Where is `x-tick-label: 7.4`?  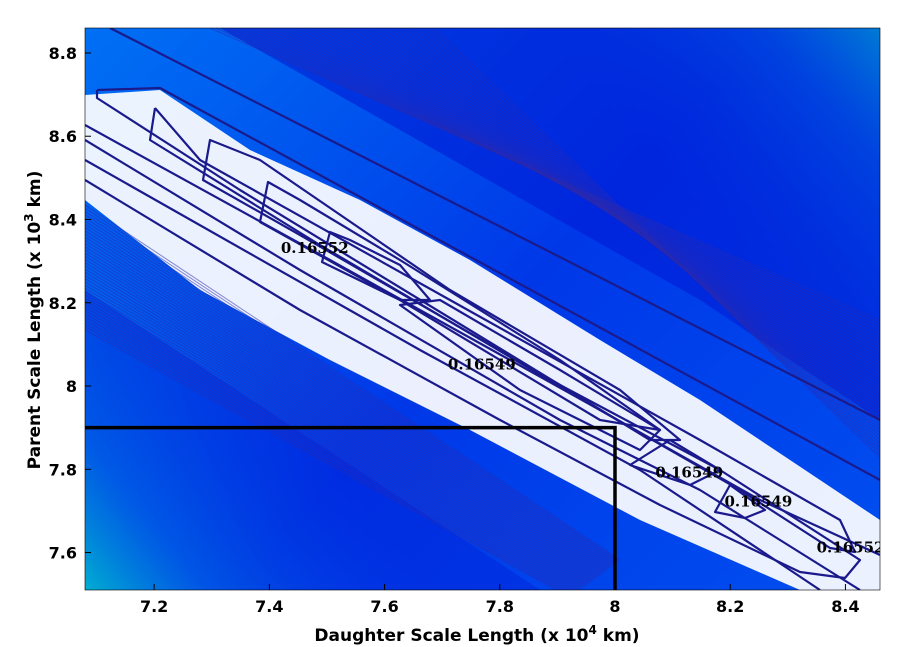
x-tick-label: 7.4 is located at coordinates (269, 606).